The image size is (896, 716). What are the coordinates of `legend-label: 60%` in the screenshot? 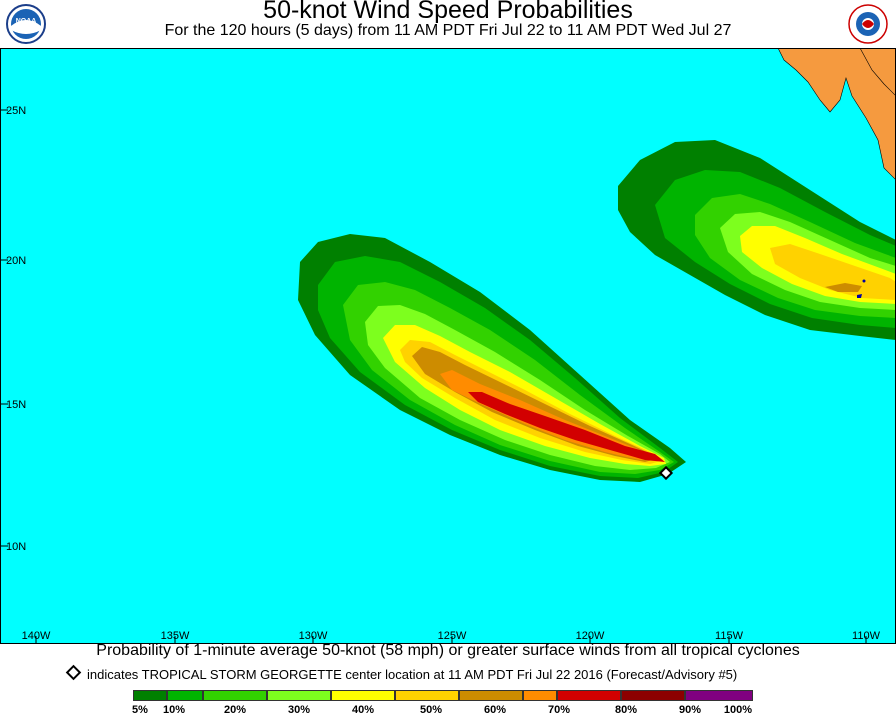 It's located at (495, 710).